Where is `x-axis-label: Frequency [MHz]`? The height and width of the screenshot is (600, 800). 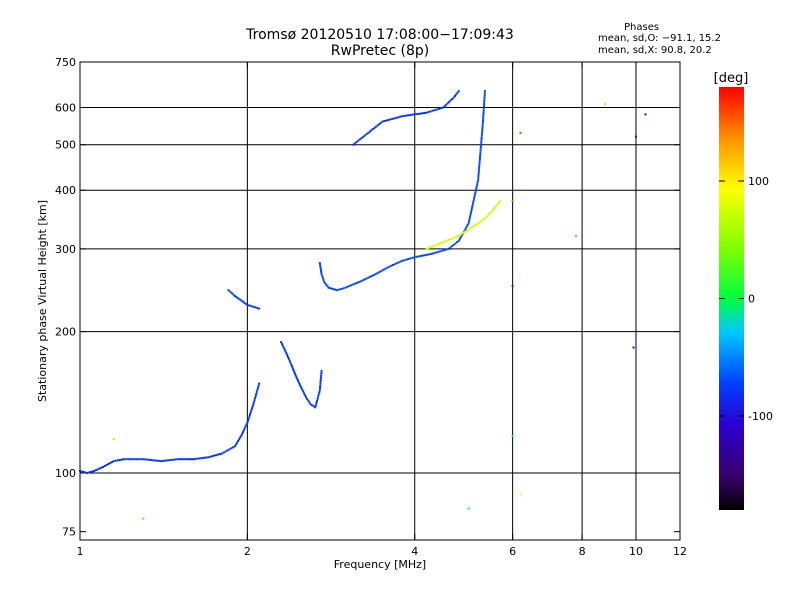
x-axis-label: Frequency [MHz] is located at coordinates (380, 564).